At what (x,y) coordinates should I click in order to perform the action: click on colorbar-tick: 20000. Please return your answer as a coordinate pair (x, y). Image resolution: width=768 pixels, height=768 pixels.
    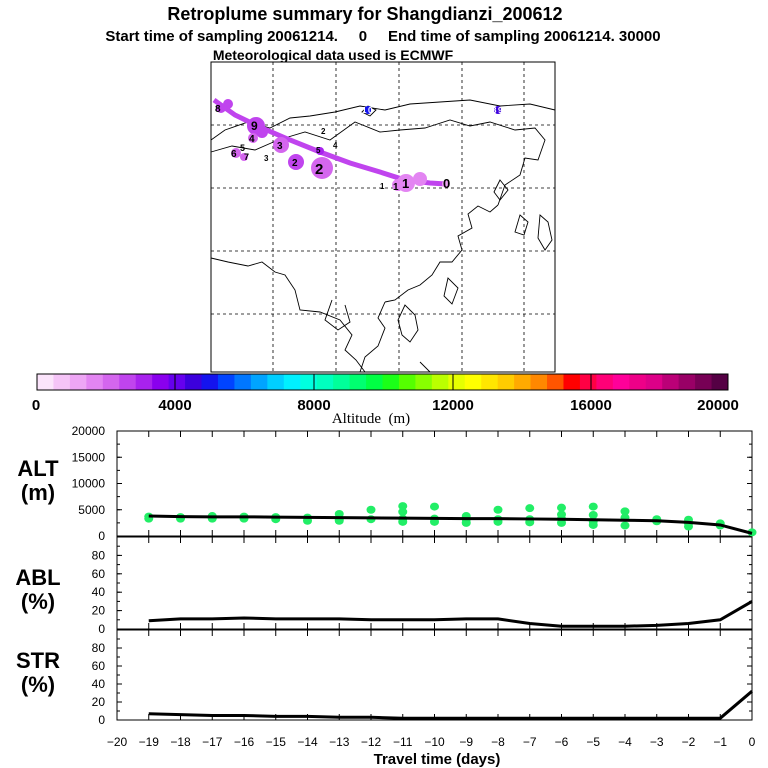
    Looking at the image, I should click on (718, 405).